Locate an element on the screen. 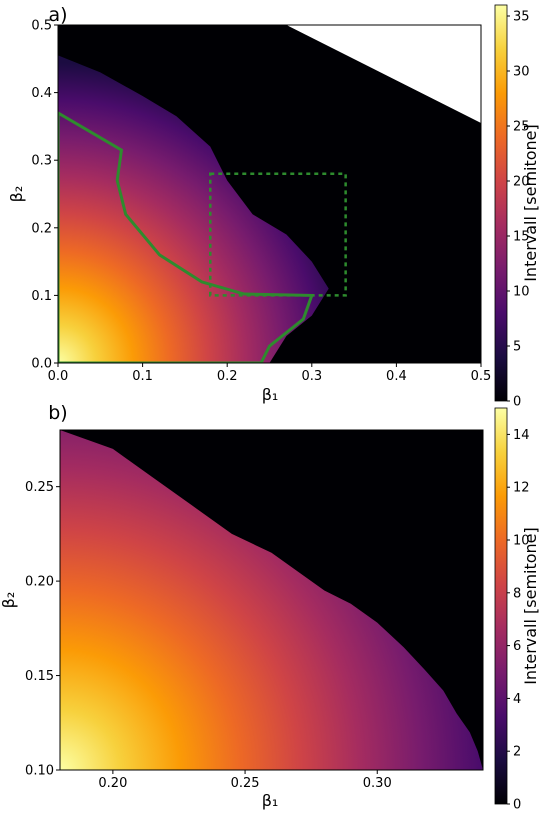 This screenshot has height=814, width=546. heatmap-a-white-region is located at coordinates (383, 74).